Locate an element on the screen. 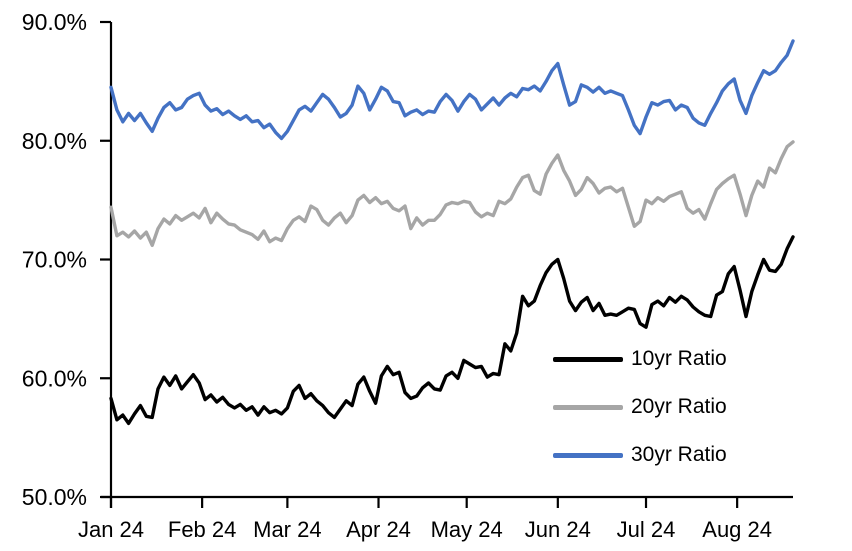  y-tick-label: 60.0% is located at coordinates (54, 378).